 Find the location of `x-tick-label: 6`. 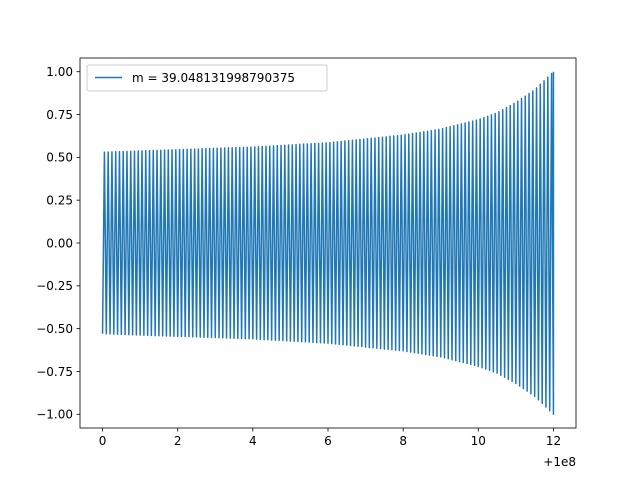

x-tick-label: 6 is located at coordinates (328, 441).